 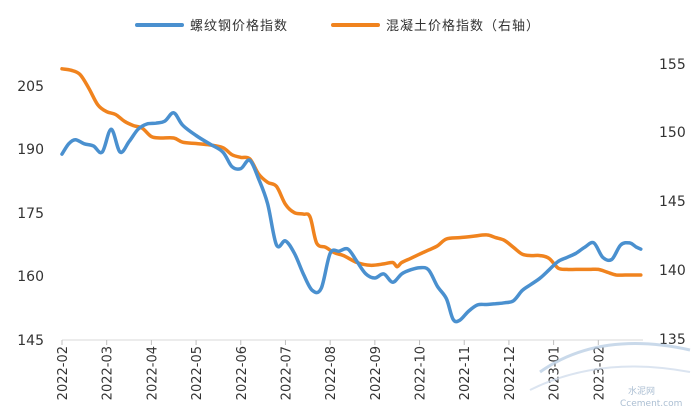 What do you see at coordinates (672, 271) in the screenshot?
I see `y-right-tick-label: 140` at bounding box center [672, 271].